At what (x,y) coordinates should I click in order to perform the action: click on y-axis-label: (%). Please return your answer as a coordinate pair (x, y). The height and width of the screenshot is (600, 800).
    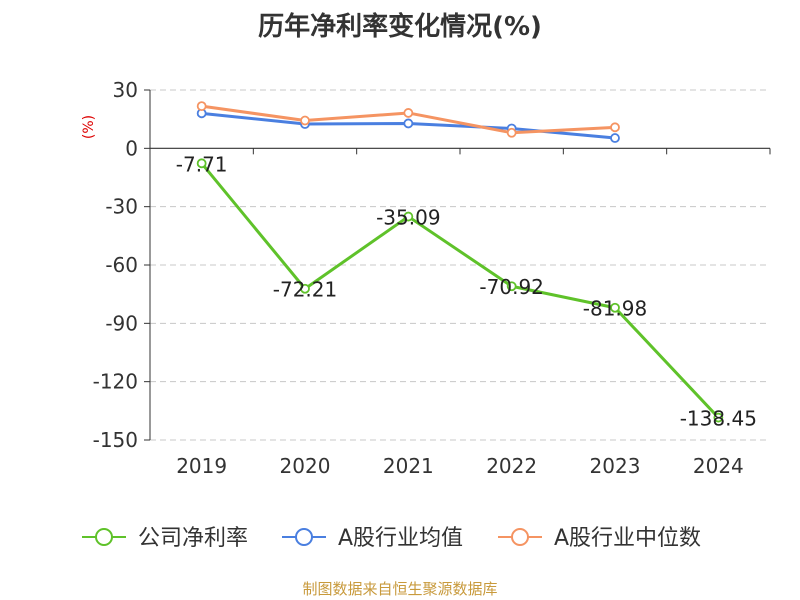
    Looking at the image, I should click on (89, 127).